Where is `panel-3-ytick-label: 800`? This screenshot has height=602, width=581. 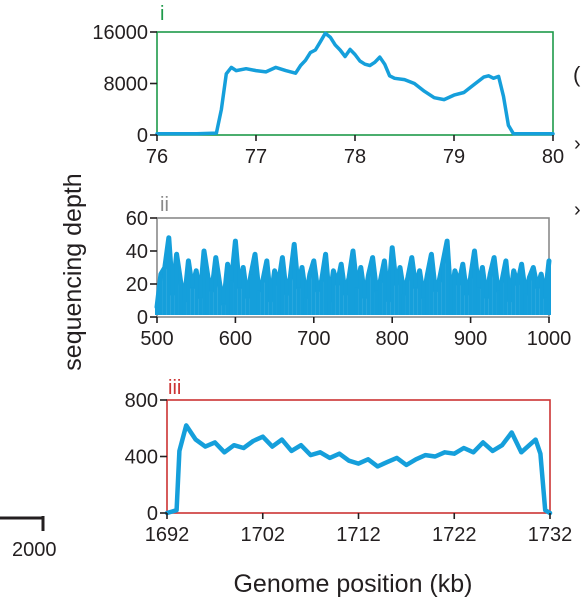
panel-3-ytick-label: 800 is located at coordinates (141, 401).